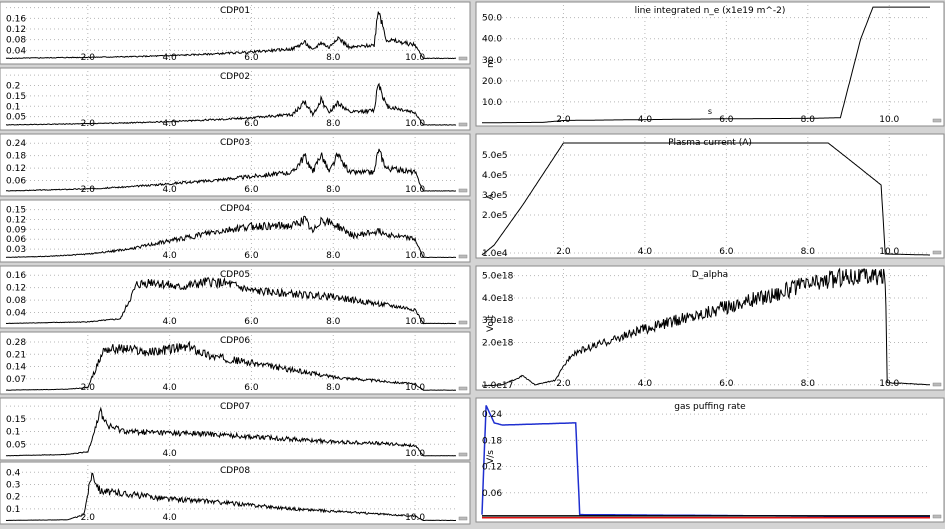 Image resolution: width=945 pixels, height=529 pixels. I want to click on y-tick-label: 0.14, so click(16, 368).